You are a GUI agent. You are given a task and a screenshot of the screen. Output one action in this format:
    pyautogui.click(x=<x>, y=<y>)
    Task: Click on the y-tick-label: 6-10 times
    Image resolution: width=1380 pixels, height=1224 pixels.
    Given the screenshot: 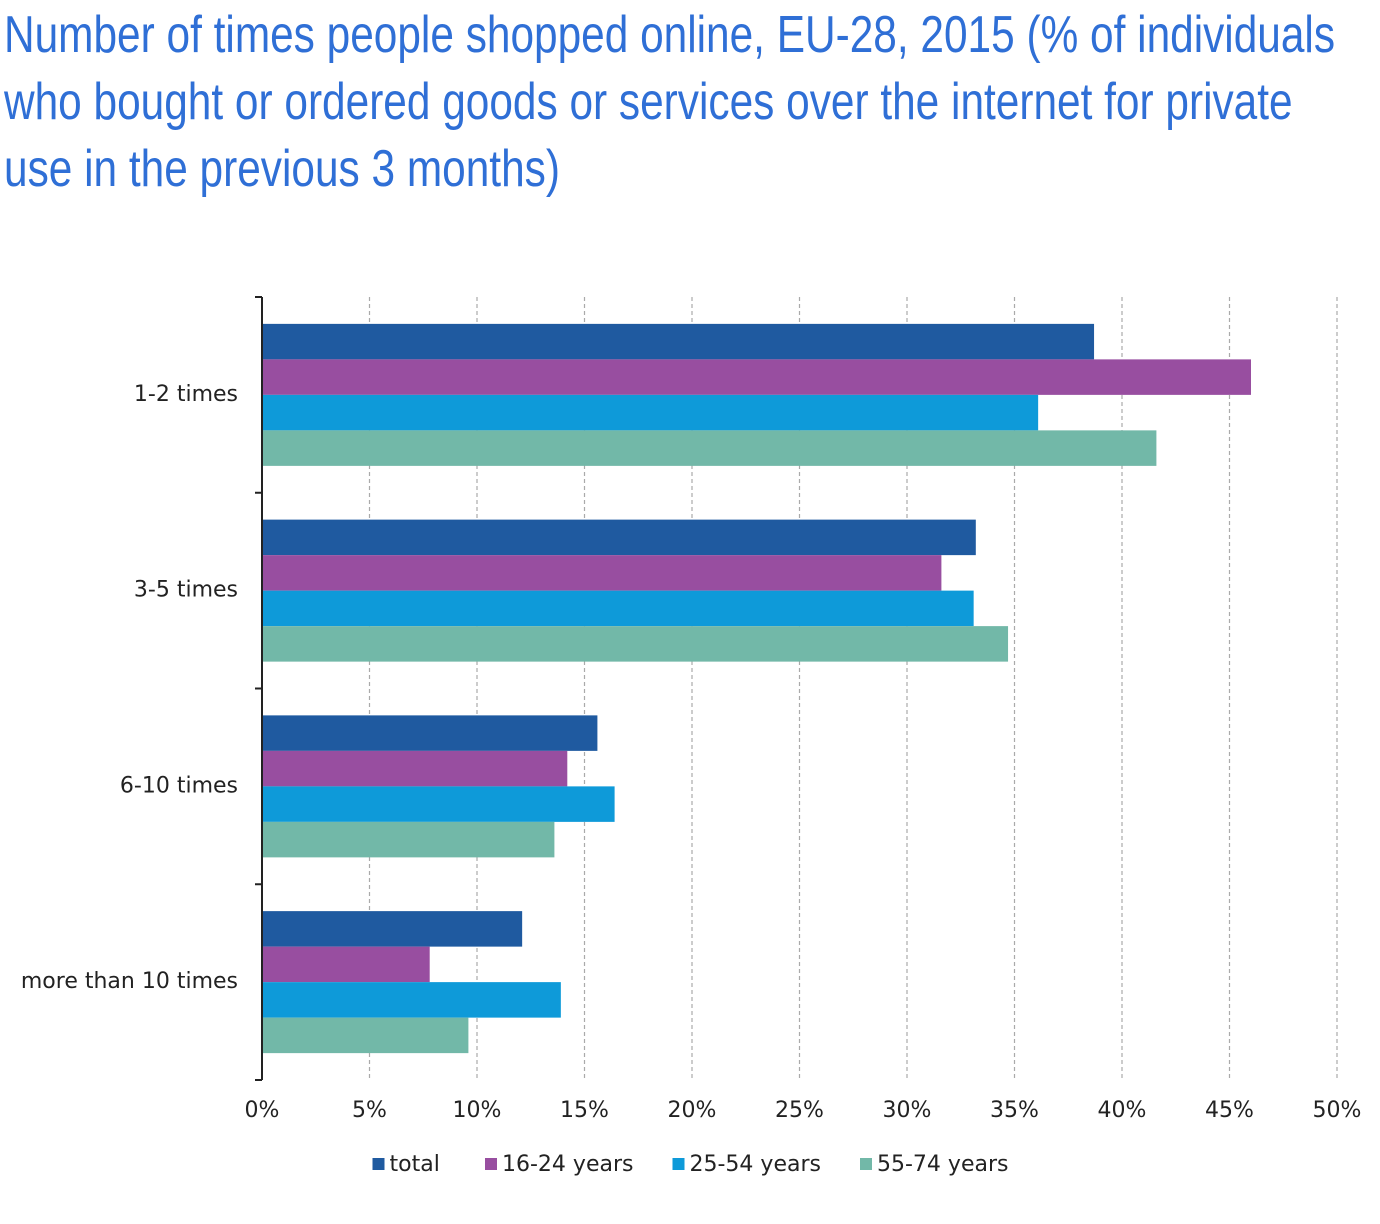 What is the action you would take?
    pyautogui.click(x=179, y=785)
    